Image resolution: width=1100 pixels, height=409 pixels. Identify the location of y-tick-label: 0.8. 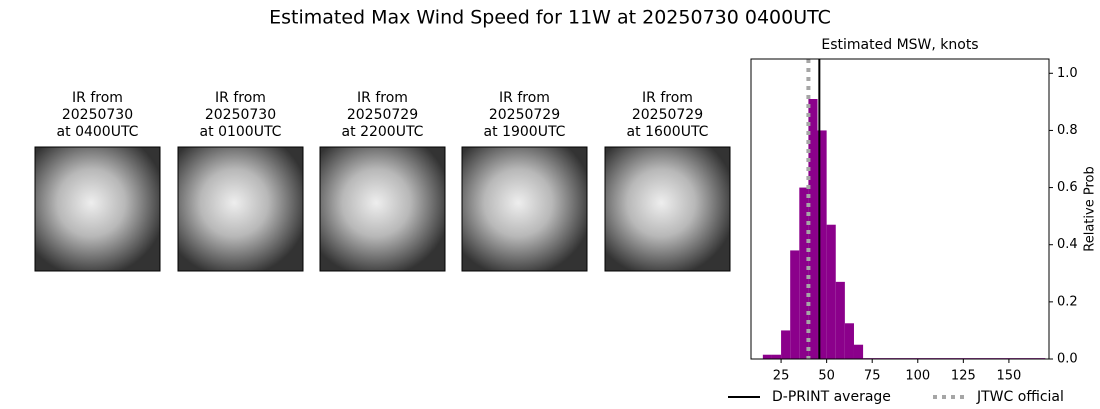
(1067, 130).